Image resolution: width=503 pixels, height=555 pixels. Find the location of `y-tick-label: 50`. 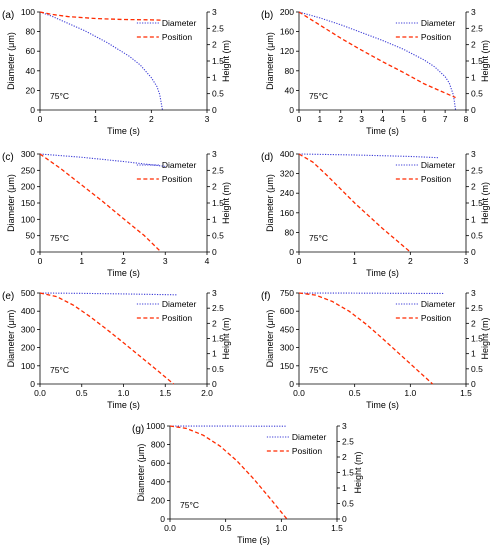

y-tick-label: 50 is located at coordinates (31, 236).